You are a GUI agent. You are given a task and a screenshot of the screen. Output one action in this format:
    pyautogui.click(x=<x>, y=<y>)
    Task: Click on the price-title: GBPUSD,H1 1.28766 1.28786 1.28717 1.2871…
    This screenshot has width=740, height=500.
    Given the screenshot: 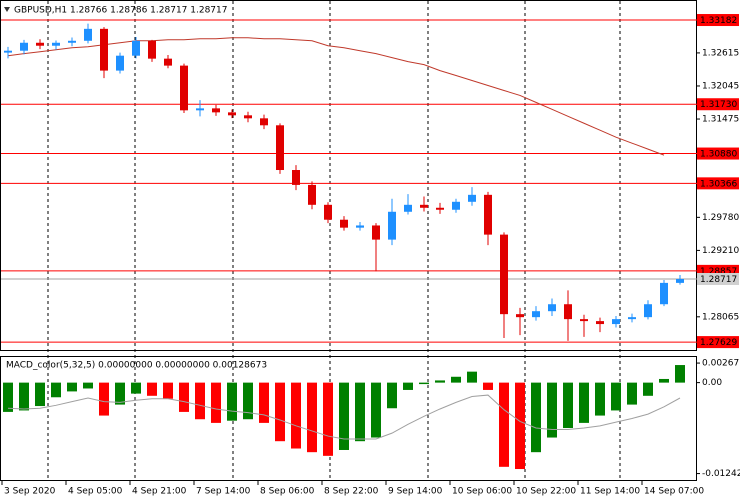 What is the action you would take?
    pyautogui.click(x=120, y=11)
    